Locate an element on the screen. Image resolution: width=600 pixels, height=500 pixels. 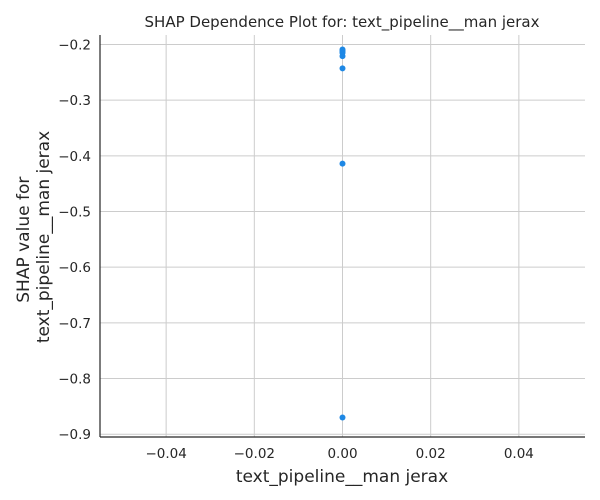
x-tick-label: 0.02 is located at coordinates (431, 454).